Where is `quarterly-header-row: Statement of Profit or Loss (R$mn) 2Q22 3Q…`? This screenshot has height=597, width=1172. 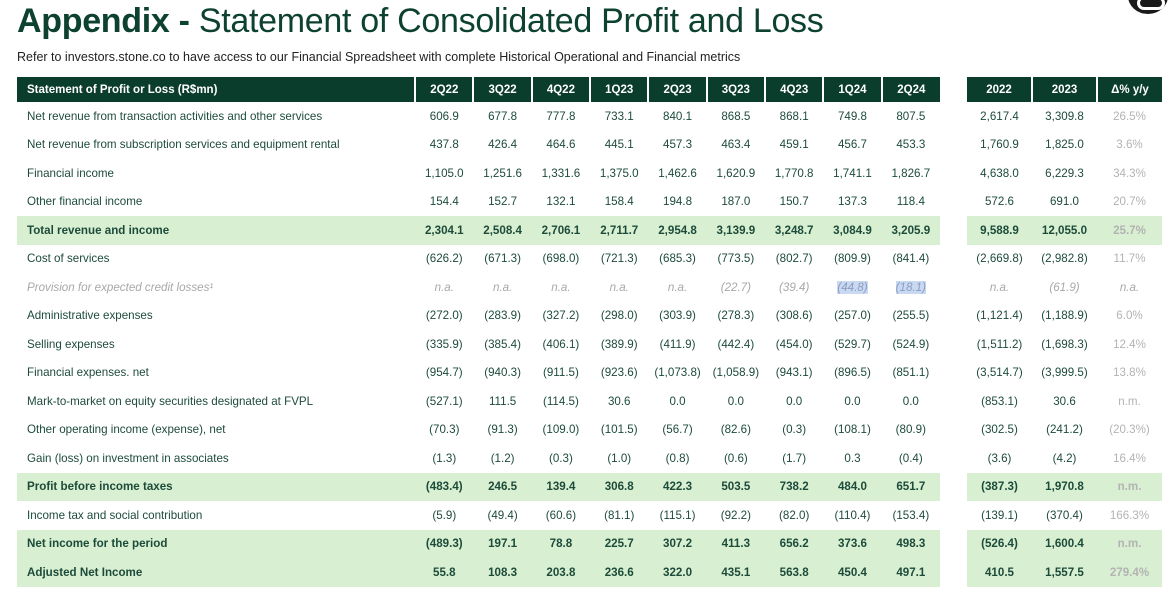 quarterly-header-row: Statement of Profit or Loss (R$mn) 2Q22 3Q… is located at coordinates (478, 89).